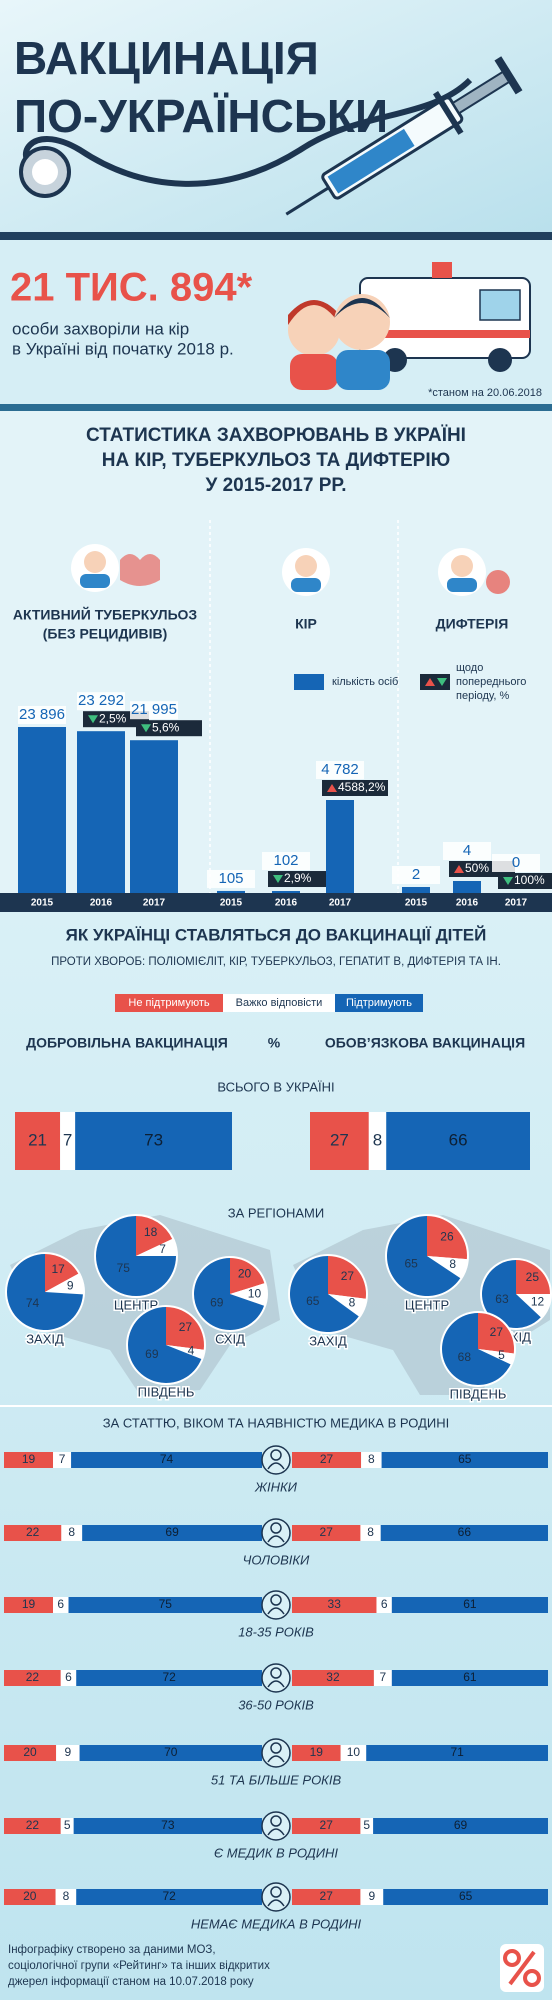  What do you see at coordinates (245, 1273) in the screenshot?
I see `pie-label: 20` at bounding box center [245, 1273].